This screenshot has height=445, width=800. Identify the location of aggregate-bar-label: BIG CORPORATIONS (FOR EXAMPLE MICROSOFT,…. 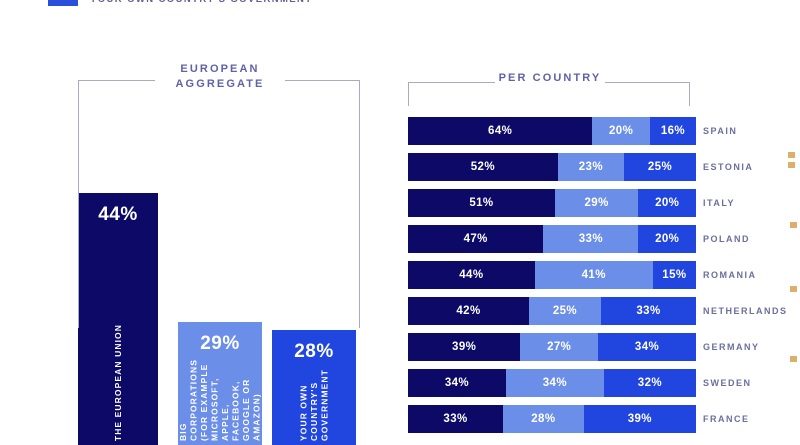
(220, 400).